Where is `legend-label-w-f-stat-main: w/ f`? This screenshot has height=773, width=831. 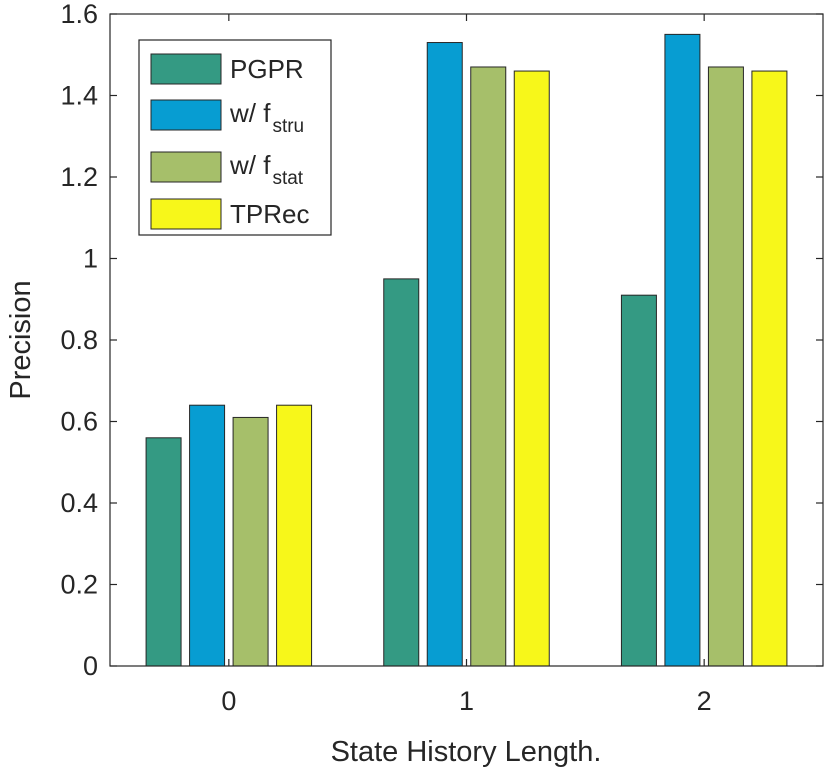 legend-label-w-f-stat-main: w/ f is located at coordinates (250, 165).